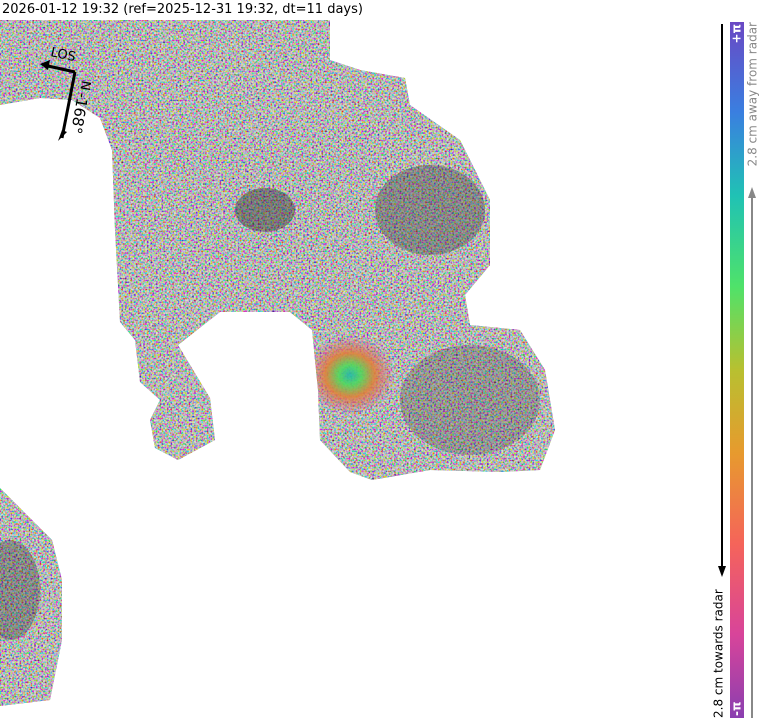 This screenshot has height=727, width=762. I want to click on north-arrow, so click(68, 105).